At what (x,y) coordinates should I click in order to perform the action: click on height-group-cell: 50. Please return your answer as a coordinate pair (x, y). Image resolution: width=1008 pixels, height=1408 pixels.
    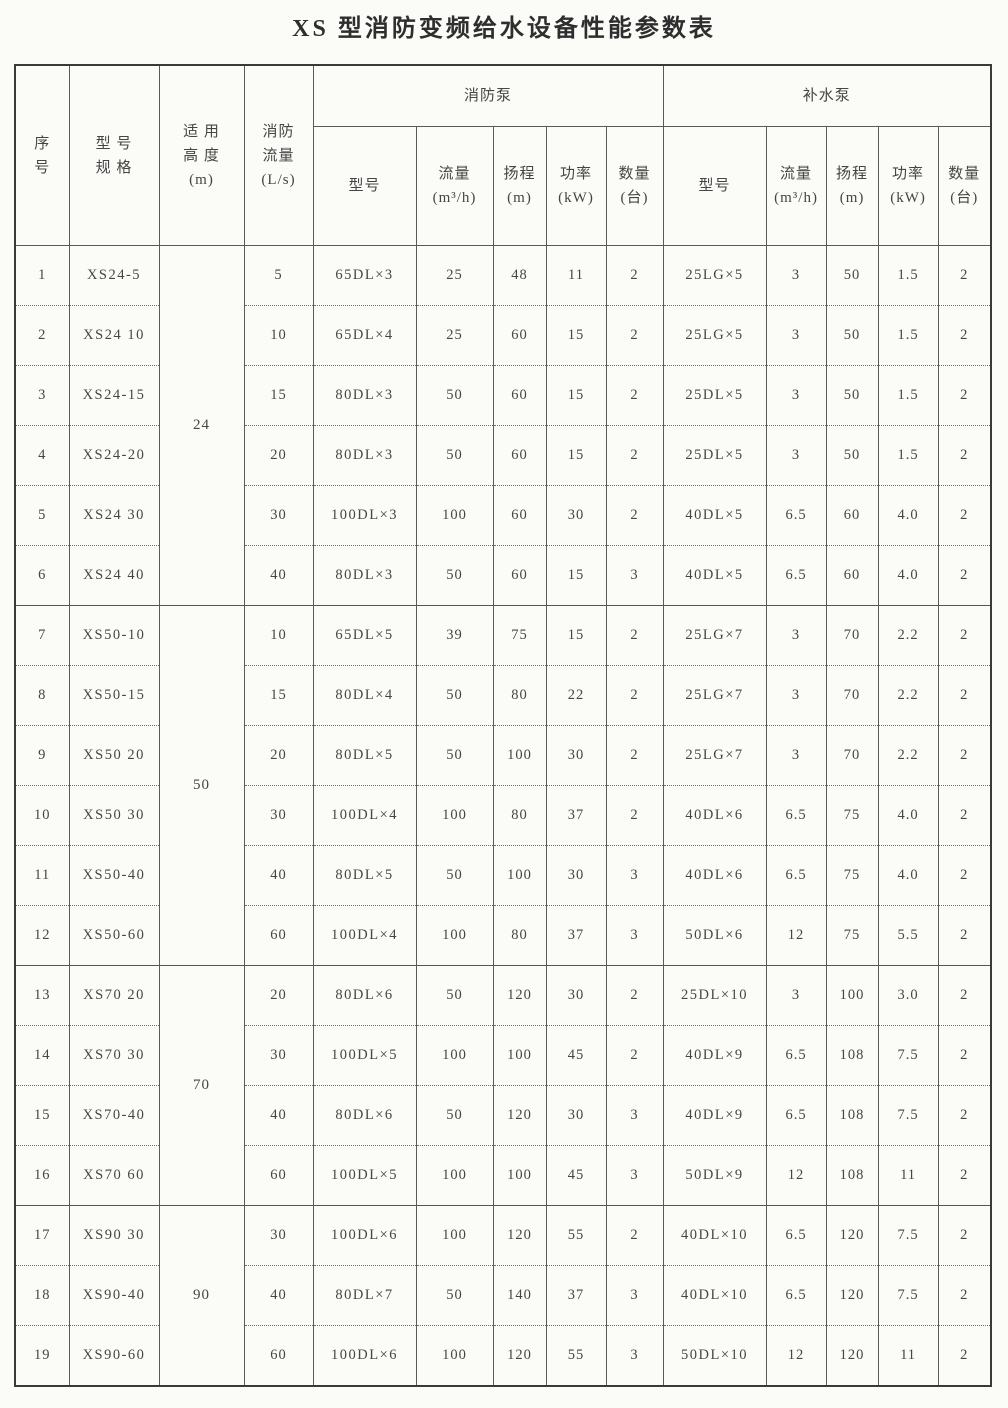
    Looking at the image, I should click on (201, 785).